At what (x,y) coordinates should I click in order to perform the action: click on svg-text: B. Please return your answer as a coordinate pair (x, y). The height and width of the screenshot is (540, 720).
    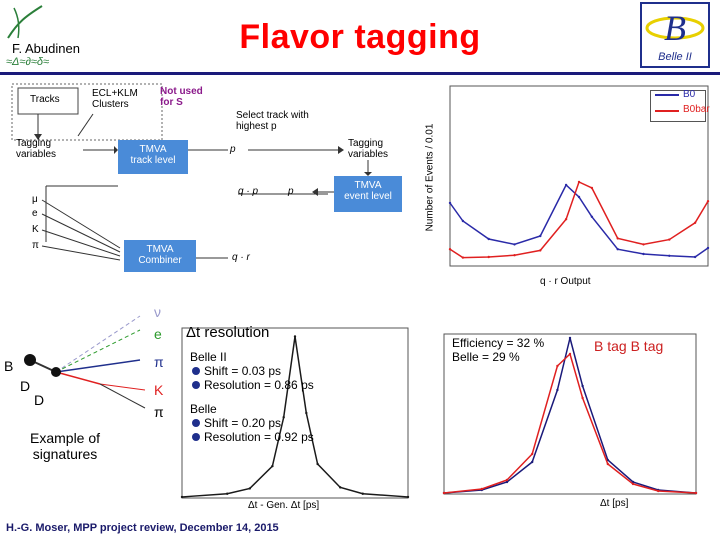
    Looking at the image, I should click on (675, 28).